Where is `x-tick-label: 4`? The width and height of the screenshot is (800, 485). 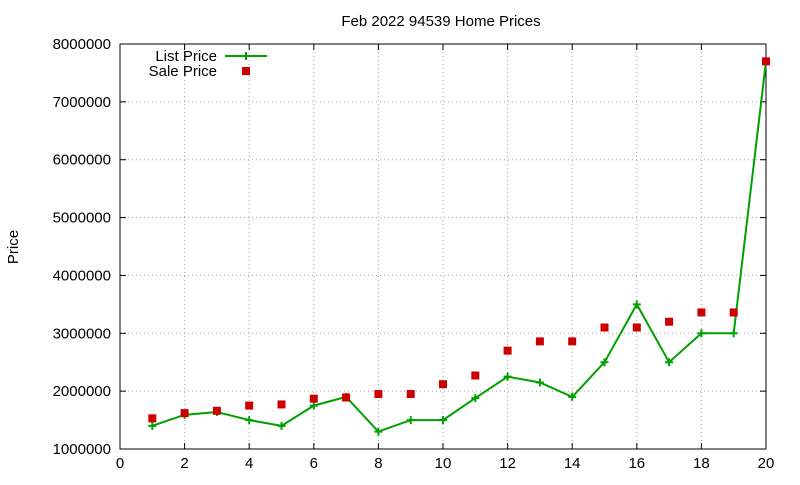
x-tick-label: 4 is located at coordinates (249, 463).